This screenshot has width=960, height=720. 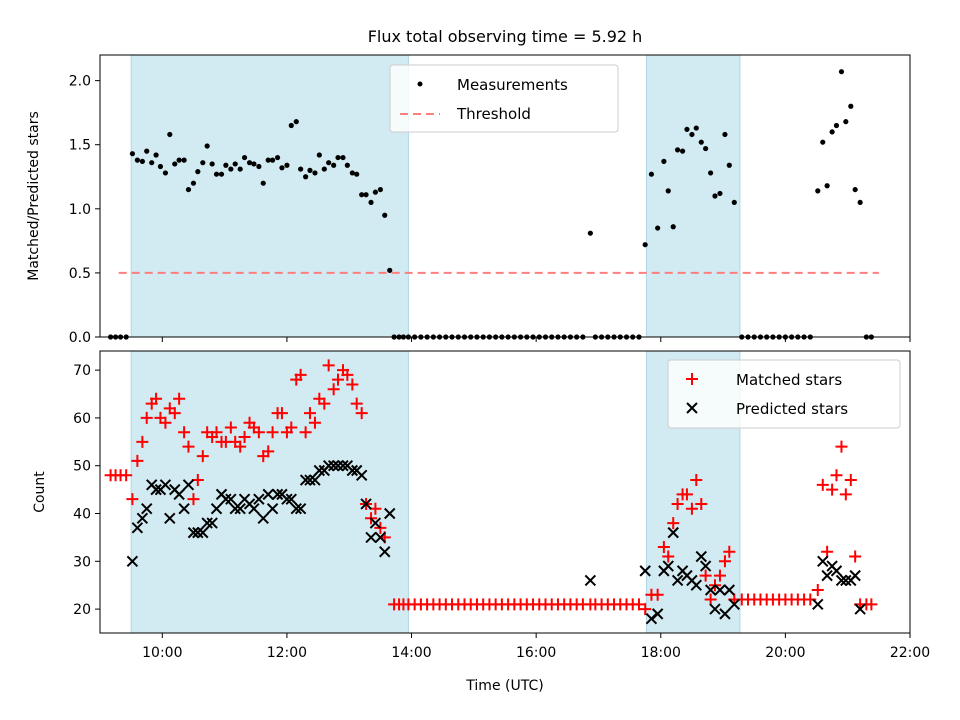 What do you see at coordinates (420, 84) in the screenshot?
I see `legend-measurement-marker` at bounding box center [420, 84].